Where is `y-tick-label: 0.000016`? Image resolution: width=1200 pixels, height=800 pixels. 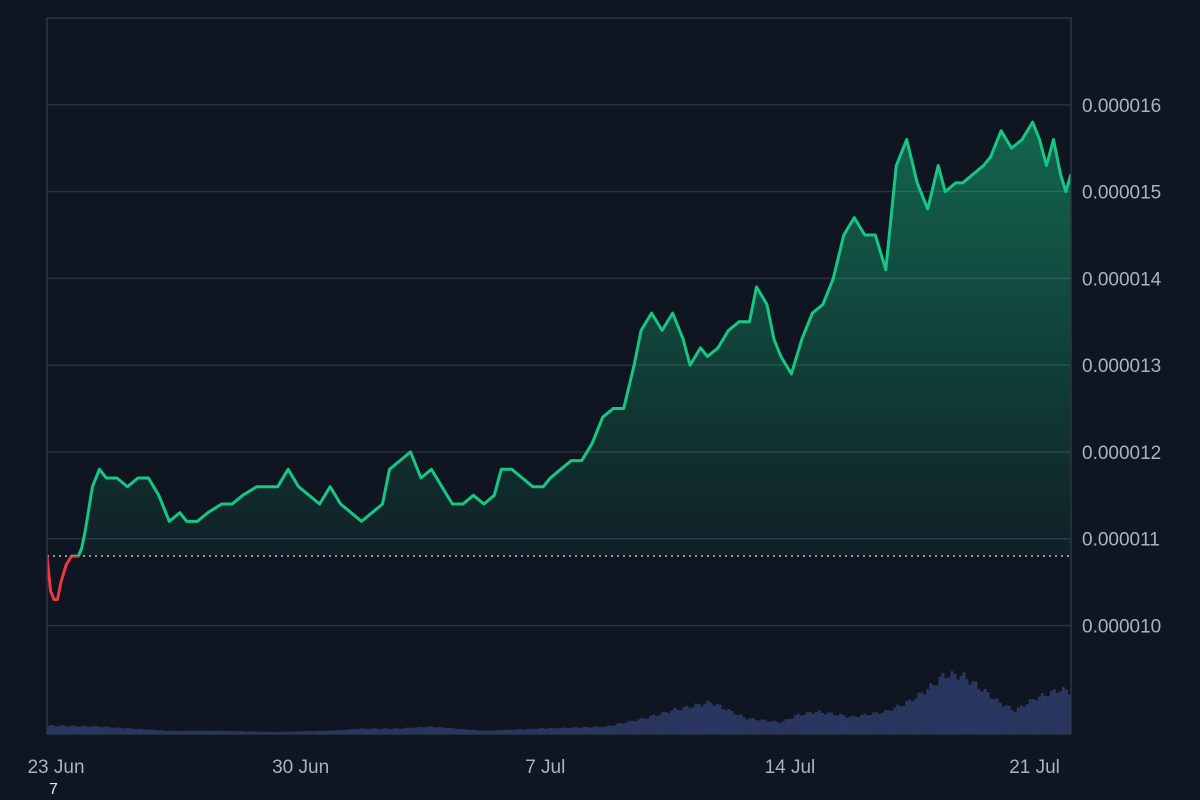
y-tick-label: 0.000016 is located at coordinates (1121, 106).